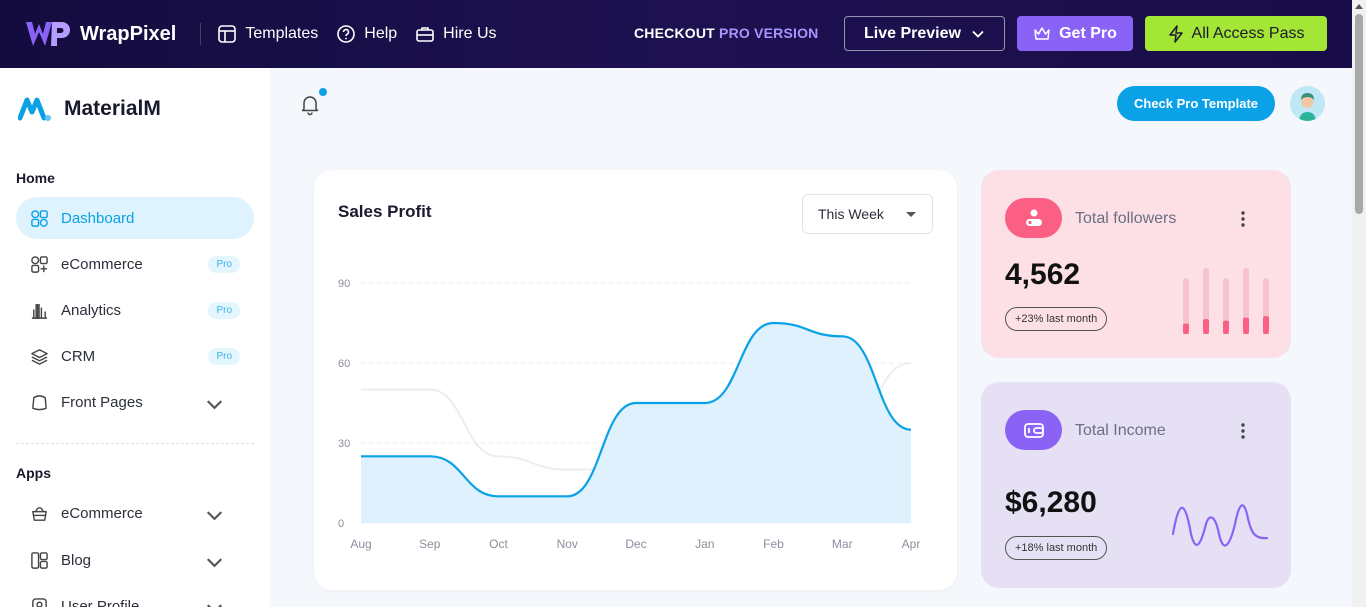 This screenshot has height=607, width=1366. What do you see at coordinates (341, 524) in the screenshot?
I see `y-tick-label: 0` at bounding box center [341, 524].